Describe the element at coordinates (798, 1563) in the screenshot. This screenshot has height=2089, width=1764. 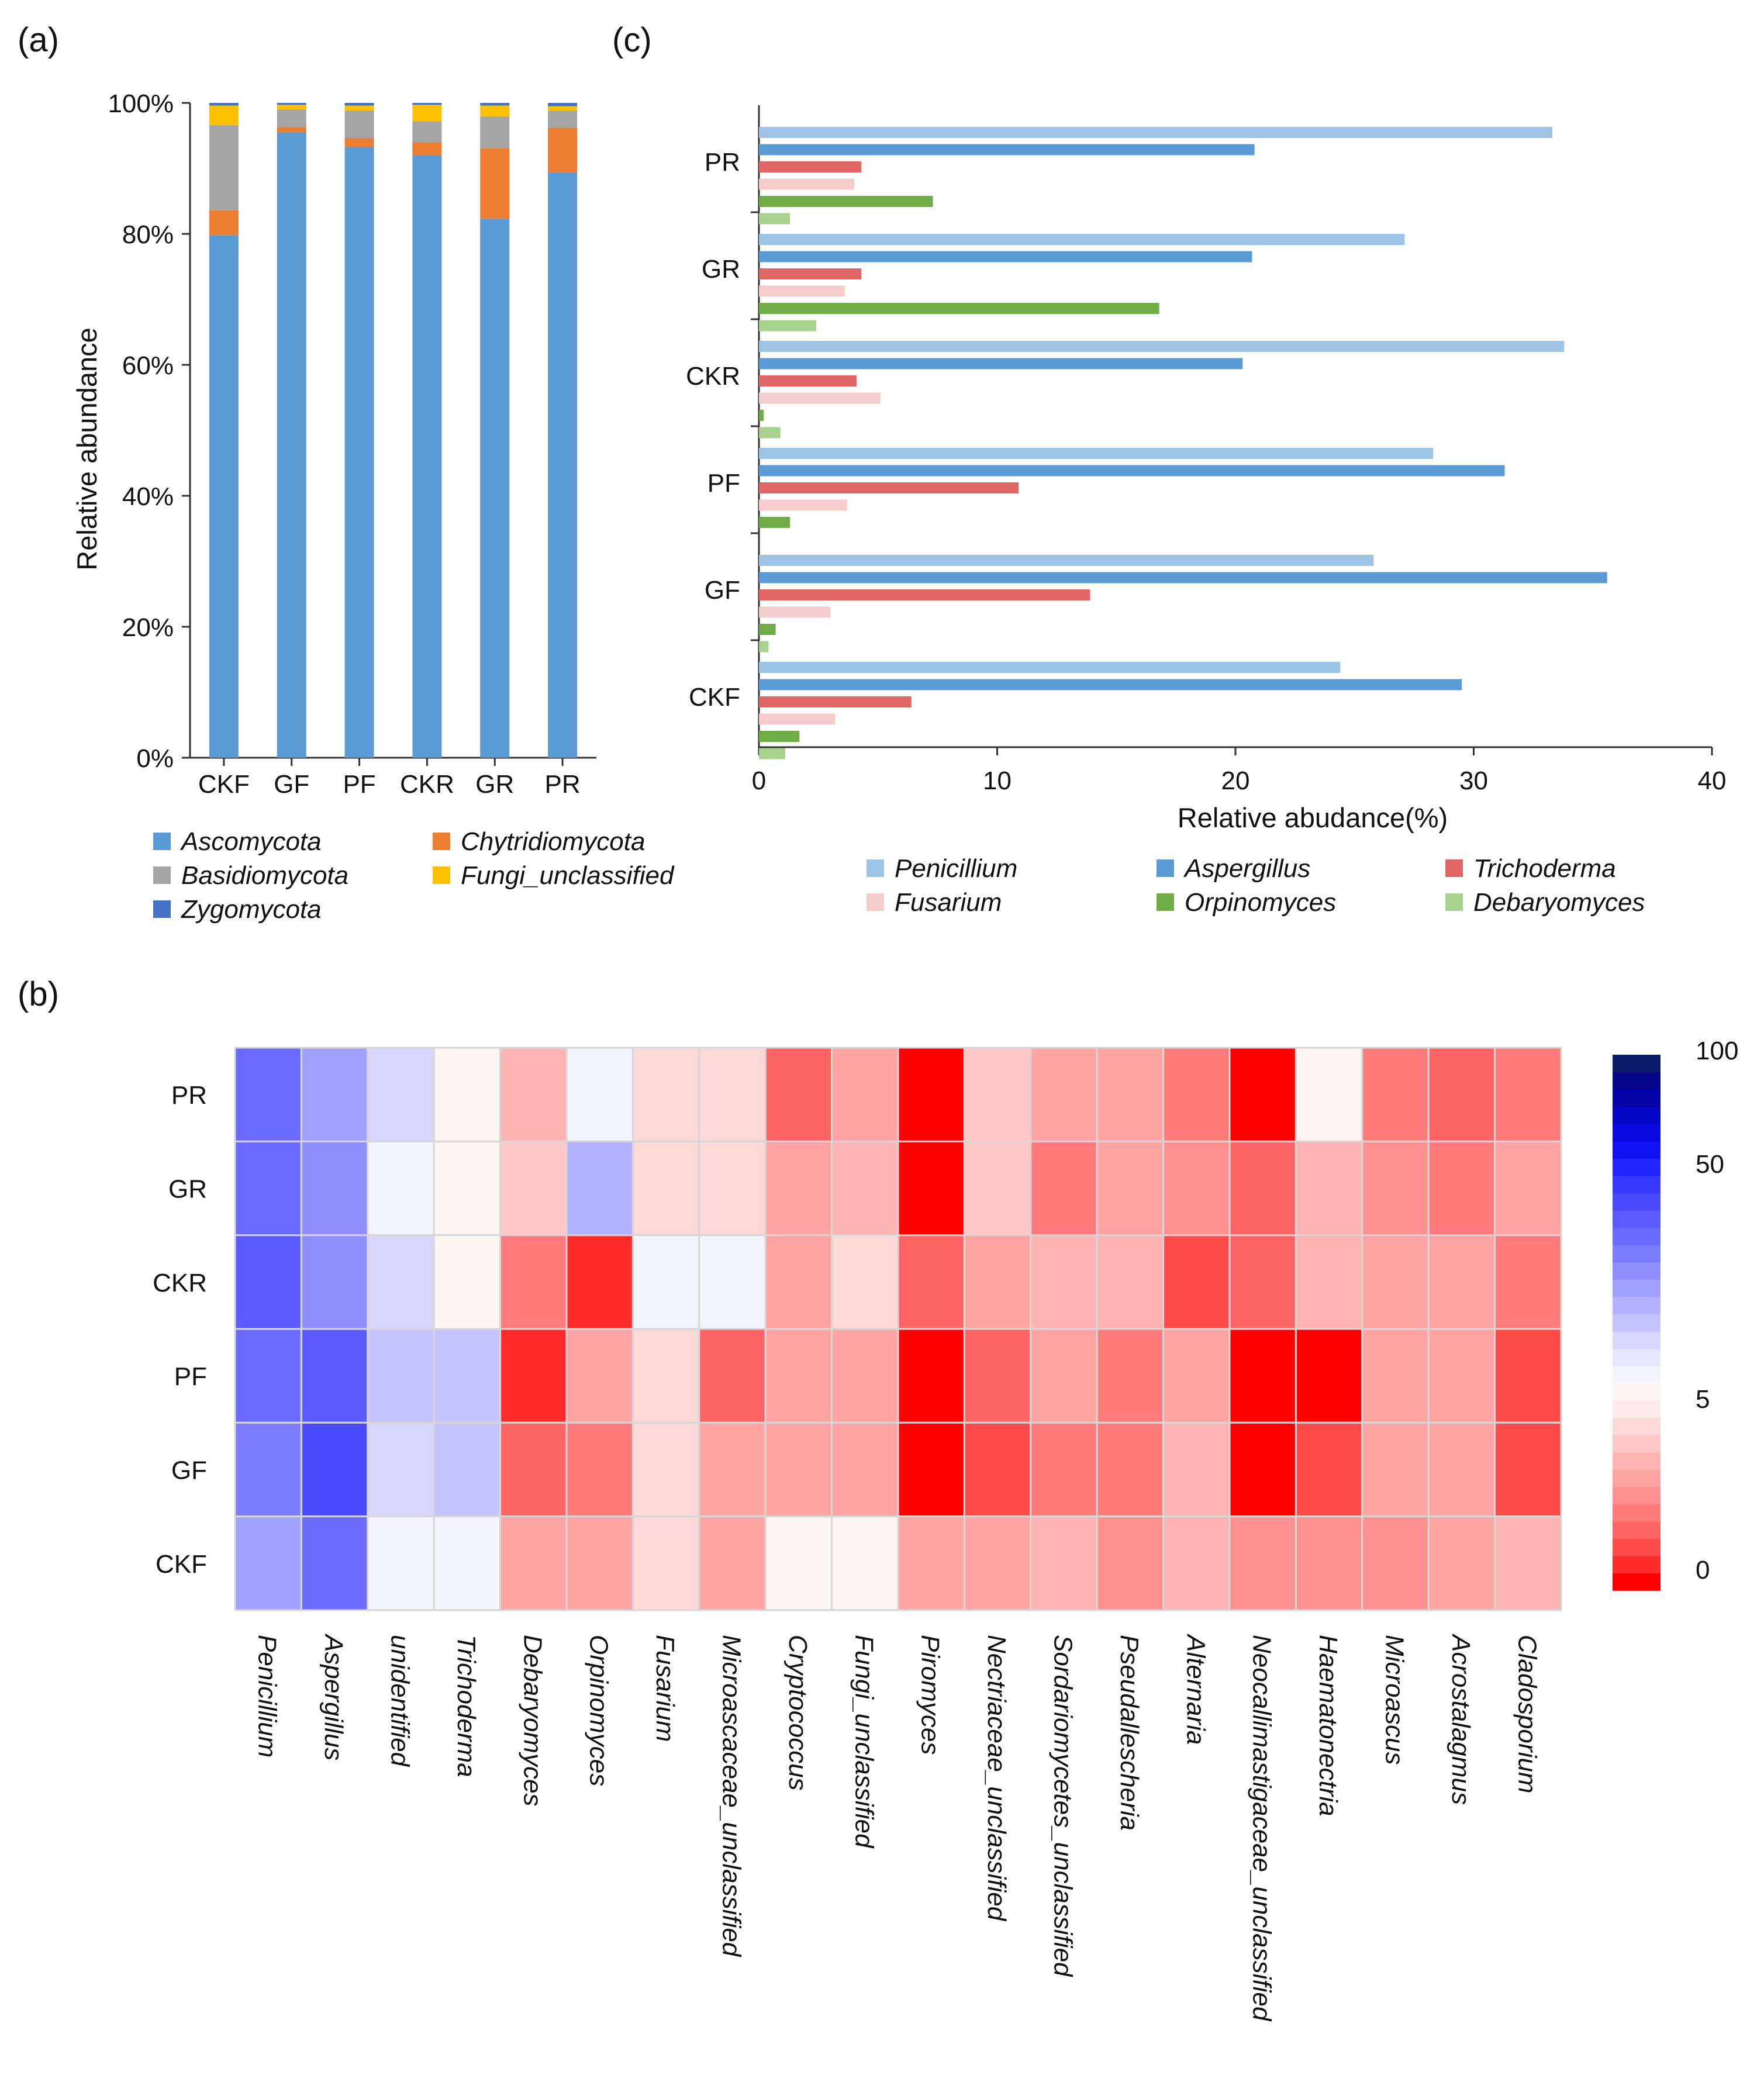
I see `heatmap-cell-ckf-cryptococcus` at that location.